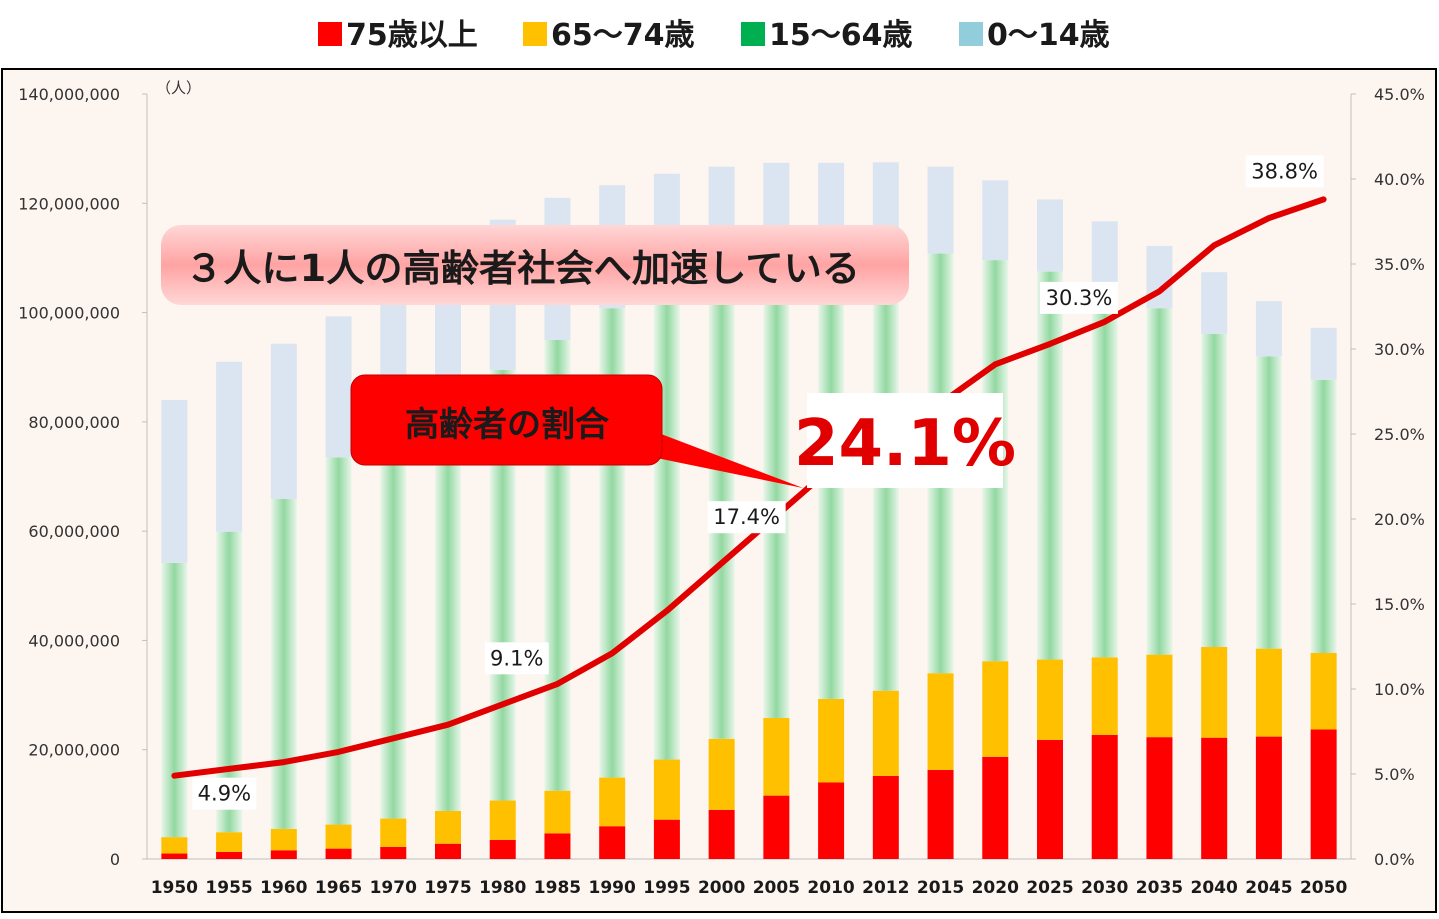  I want to click on data-label: 9.1%, so click(516, 658).